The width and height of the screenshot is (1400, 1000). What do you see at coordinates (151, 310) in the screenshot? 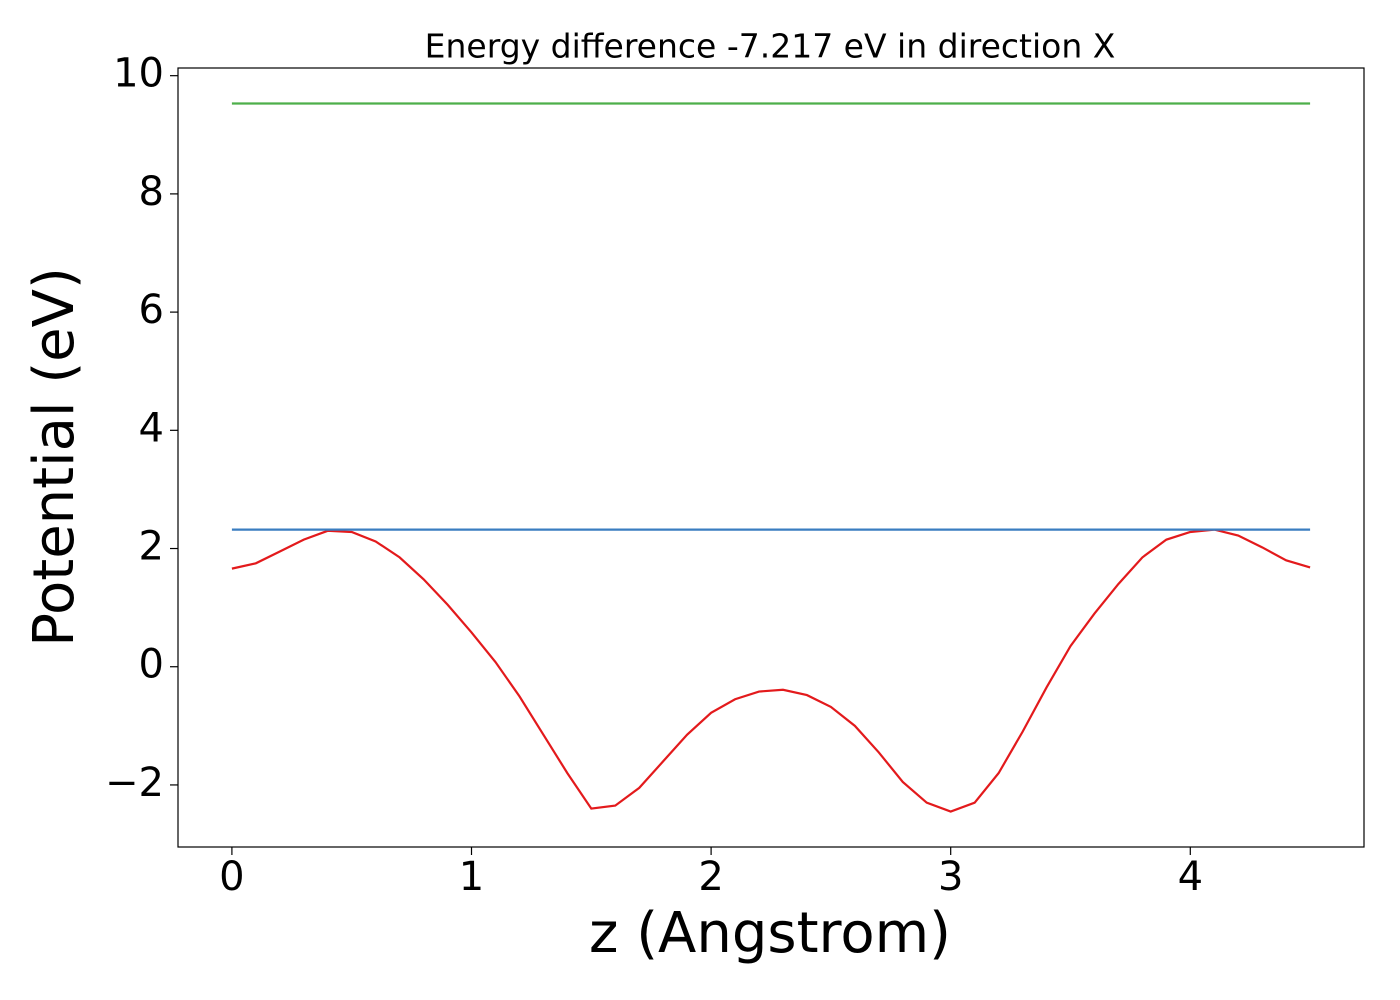
I see `y-tick-label: 6` at bounding box center [151, 310].